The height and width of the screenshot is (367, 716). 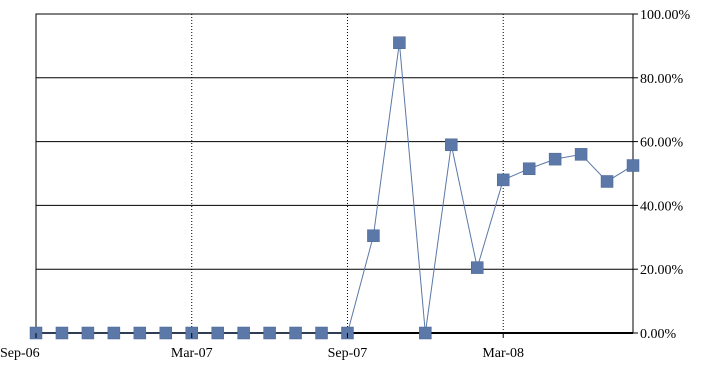 I want to click on y-tick-label: 100.00%, so click(x=665, y=15).